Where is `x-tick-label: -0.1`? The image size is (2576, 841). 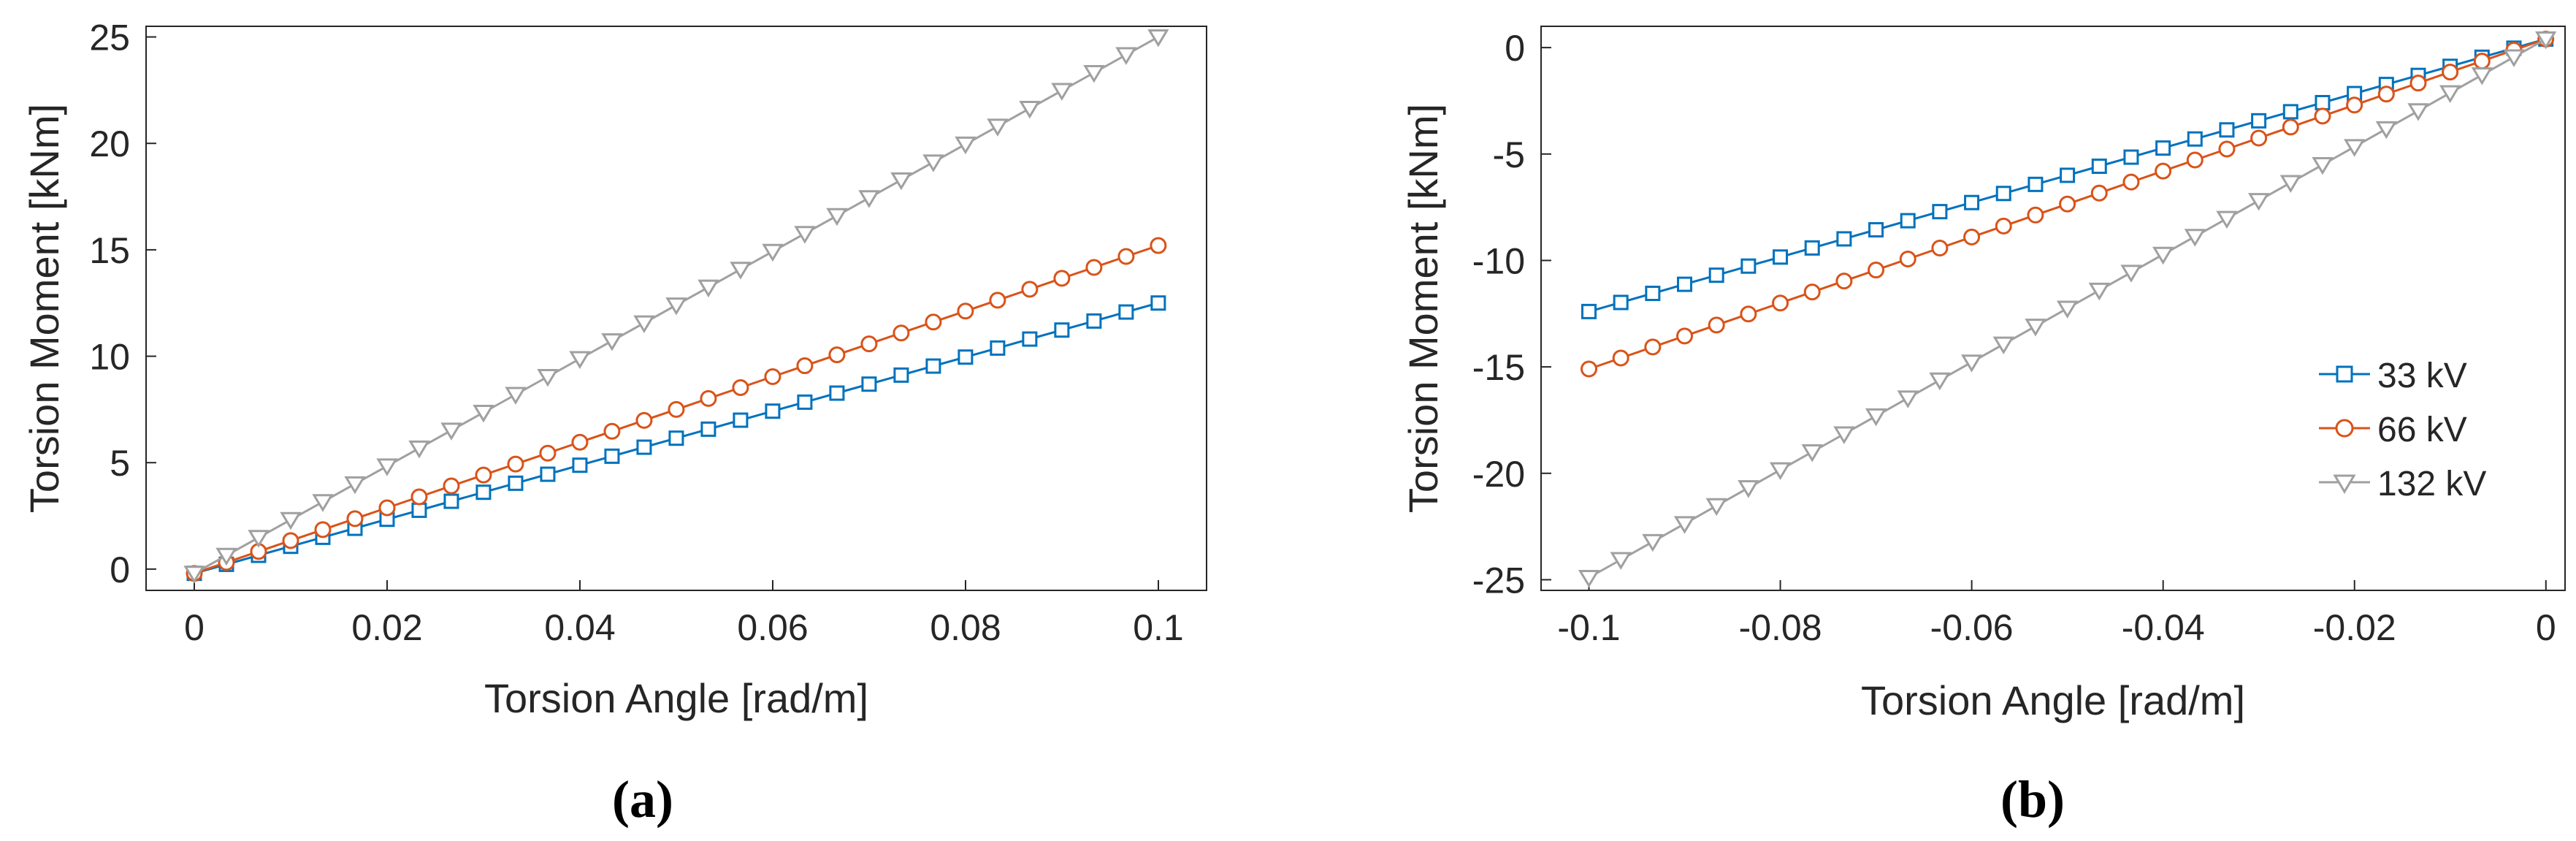 x-tick-label: -0.1 is located at coordinates (1588, 627).